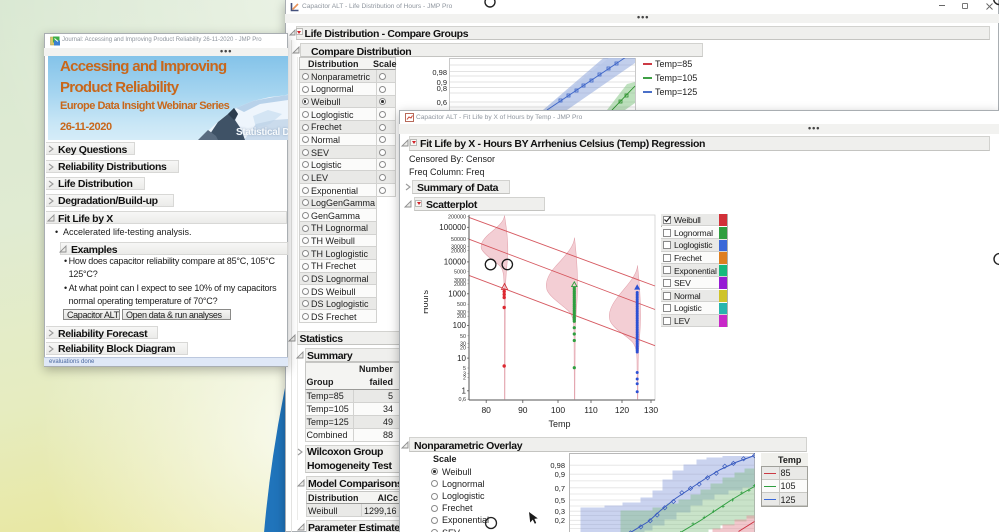 This screenshot has height=532, width=999. Describe the element at coordinates (455, 262) in the screenshot. I see `svg-text: 10000` at that location.